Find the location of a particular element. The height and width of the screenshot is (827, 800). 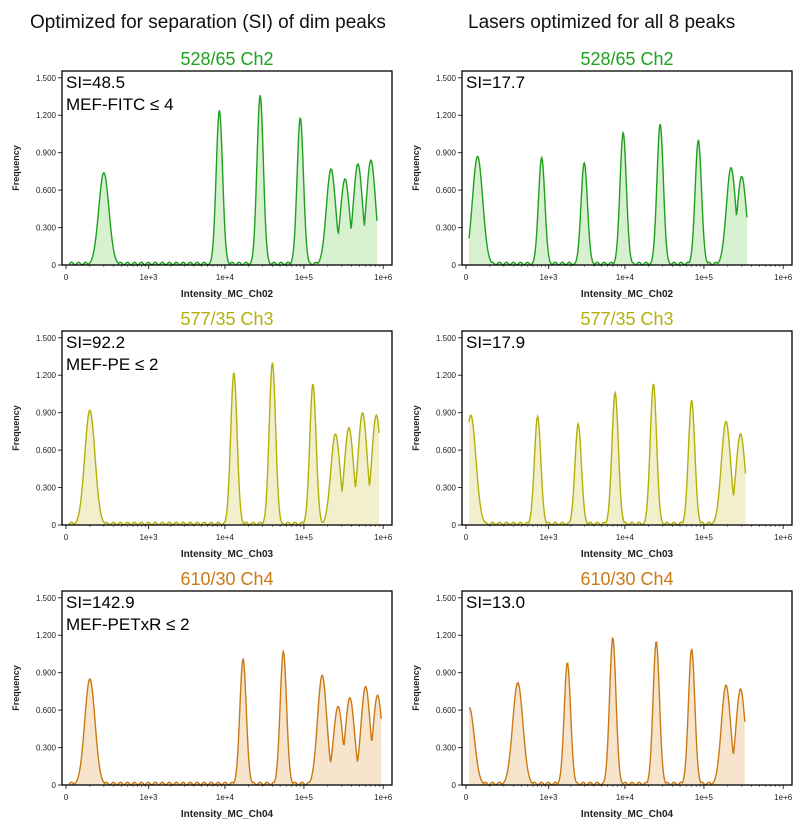

annotation-line: SI=92.2 is located at coordinates (95, 342).